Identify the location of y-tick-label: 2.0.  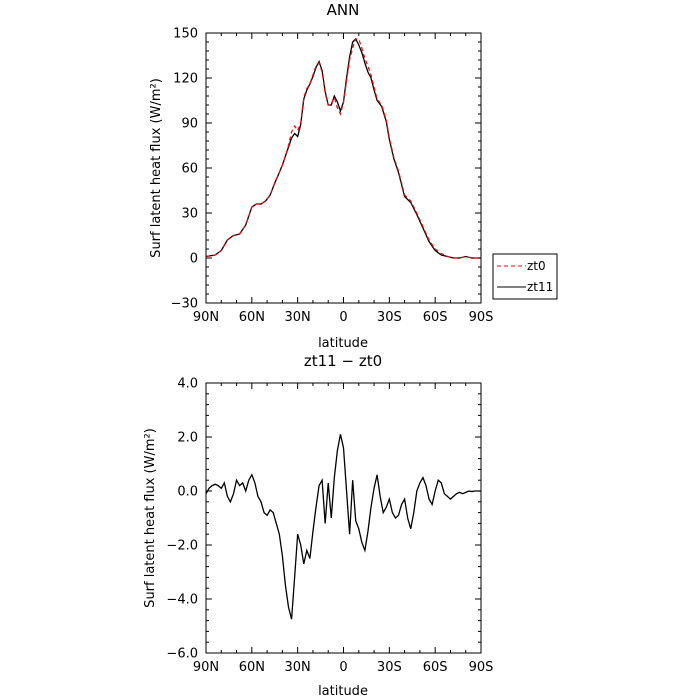
(187, 438).